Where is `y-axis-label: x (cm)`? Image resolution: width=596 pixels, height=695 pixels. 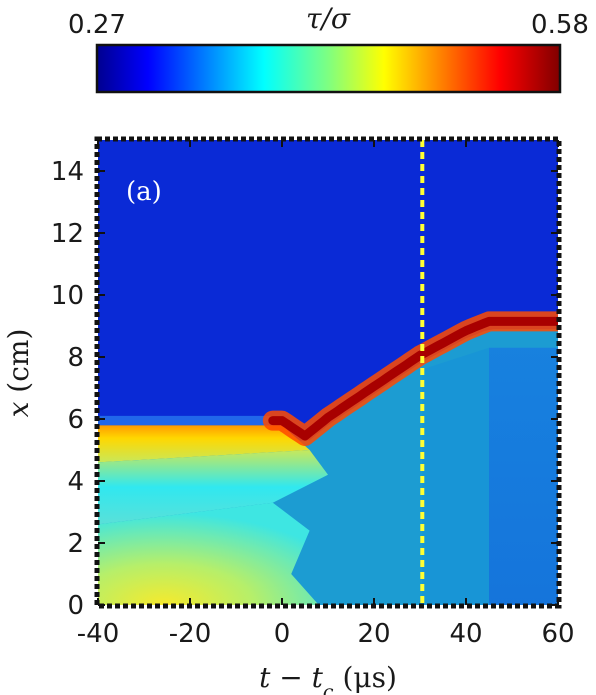 y-axis-label: x (cm) is located at coordinates (18, 373).